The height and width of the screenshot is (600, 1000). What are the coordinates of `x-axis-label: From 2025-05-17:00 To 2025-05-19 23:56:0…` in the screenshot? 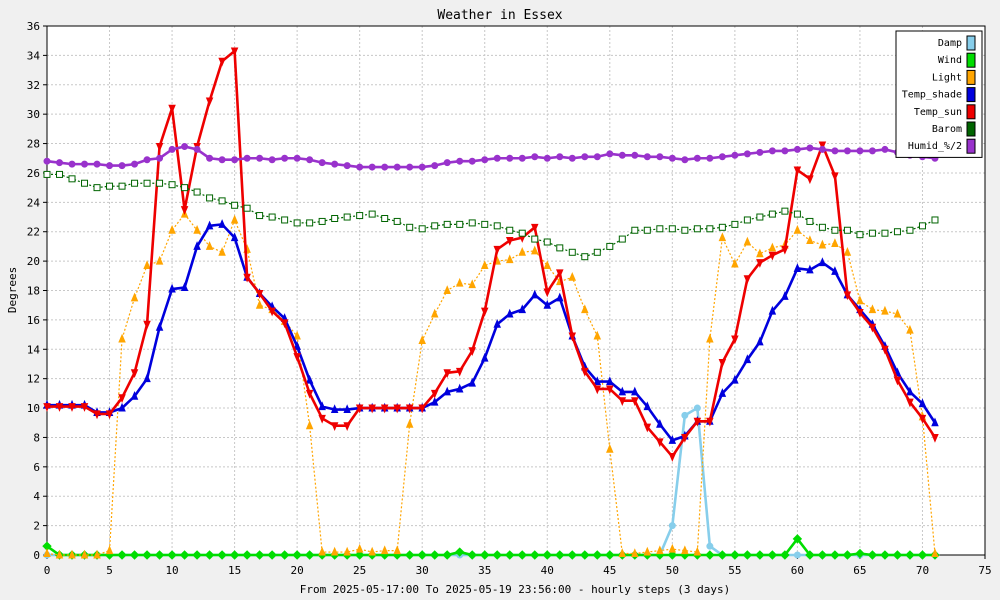 It's located at (515, 589).